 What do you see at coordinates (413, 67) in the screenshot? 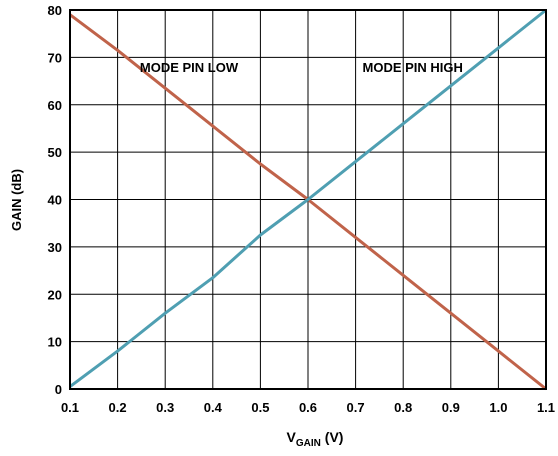
I see `series-annotation: MODE PIN HIGH` at bounding box center [413, 67].